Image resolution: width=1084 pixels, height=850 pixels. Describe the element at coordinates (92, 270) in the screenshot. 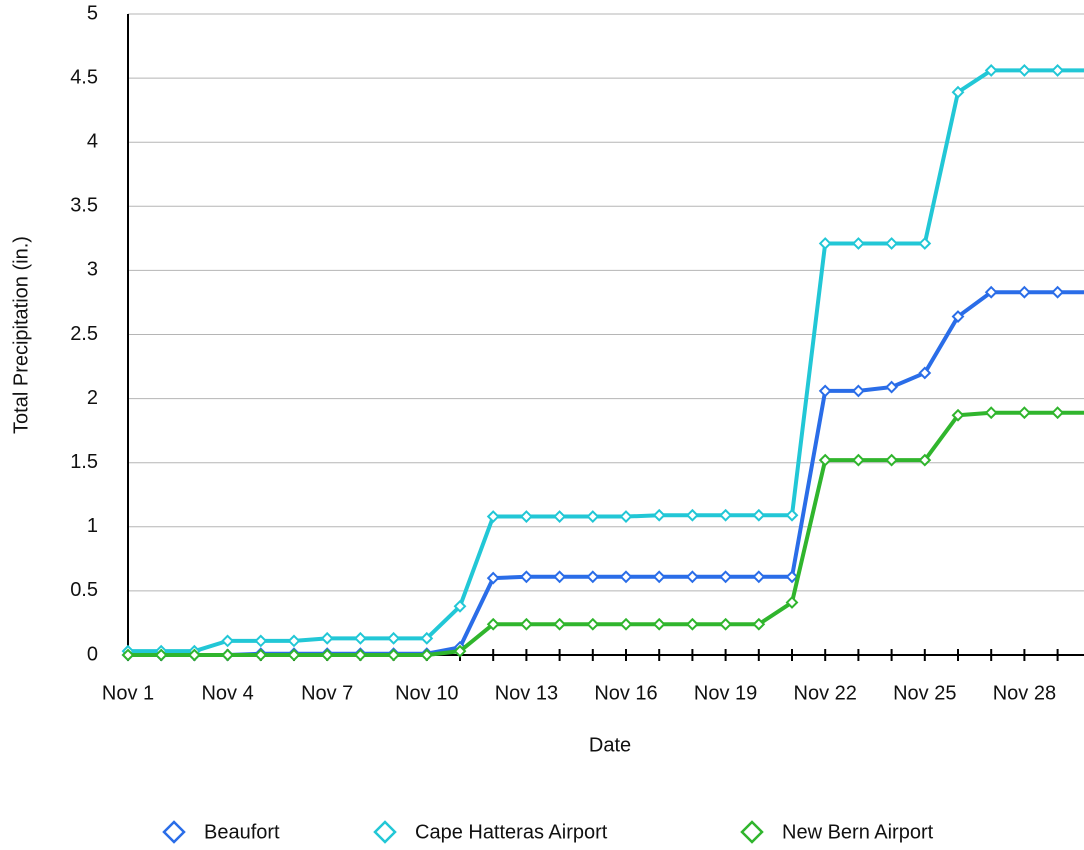

I see `y-tick-label: 3` at that location.